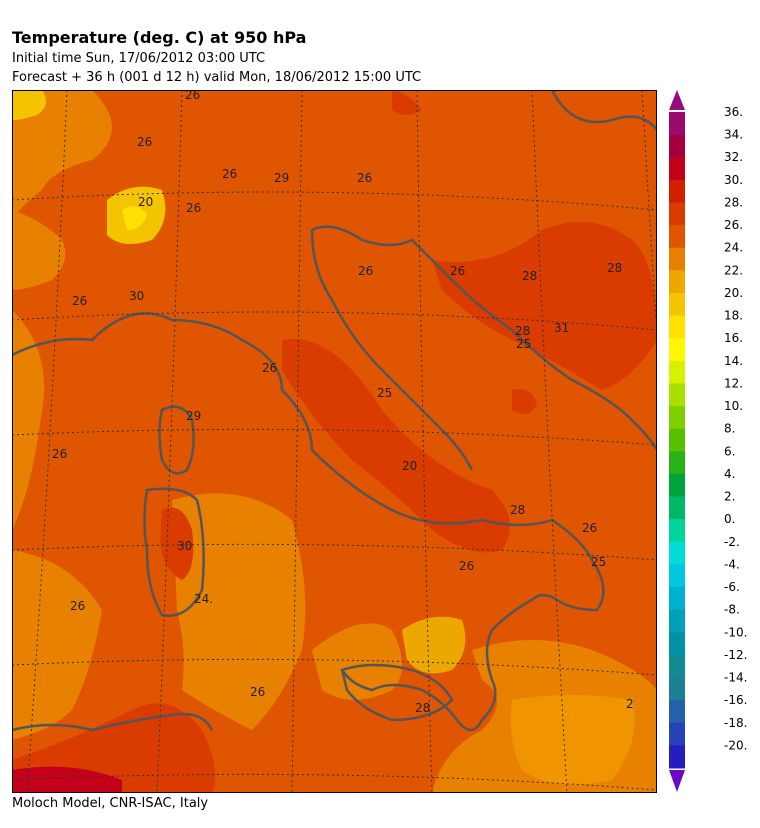 The image size is (760, 828). What do you see at coordinates (729, 429) in the screenshot?
I see `legend-label: 8.` at bounding box center [729, 429].